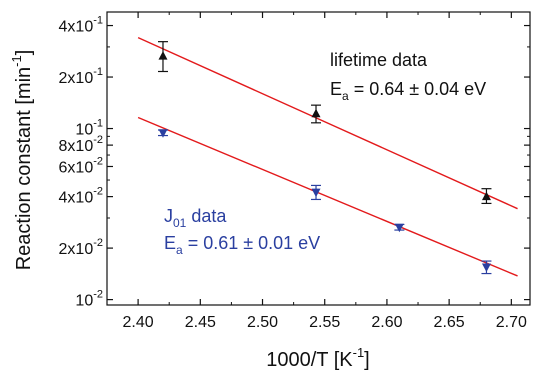 The width and height of the screenshot is (537, 378). I want to click on y-tick-label: 8x10⁻², so click(81, 144).